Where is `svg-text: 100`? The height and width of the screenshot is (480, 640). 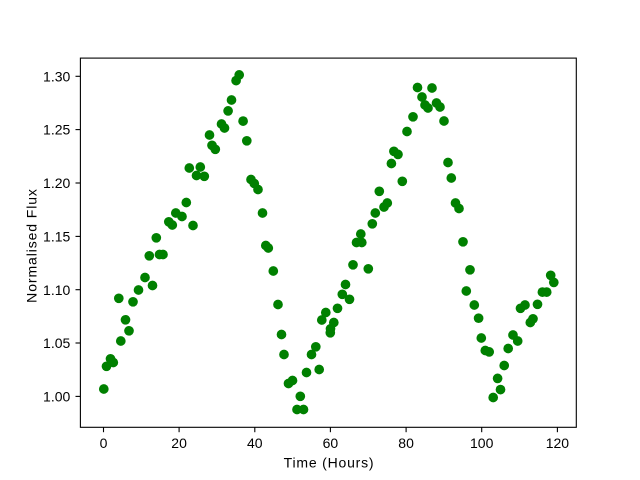 svg-text: 100 is located at coordinates (482, 443).